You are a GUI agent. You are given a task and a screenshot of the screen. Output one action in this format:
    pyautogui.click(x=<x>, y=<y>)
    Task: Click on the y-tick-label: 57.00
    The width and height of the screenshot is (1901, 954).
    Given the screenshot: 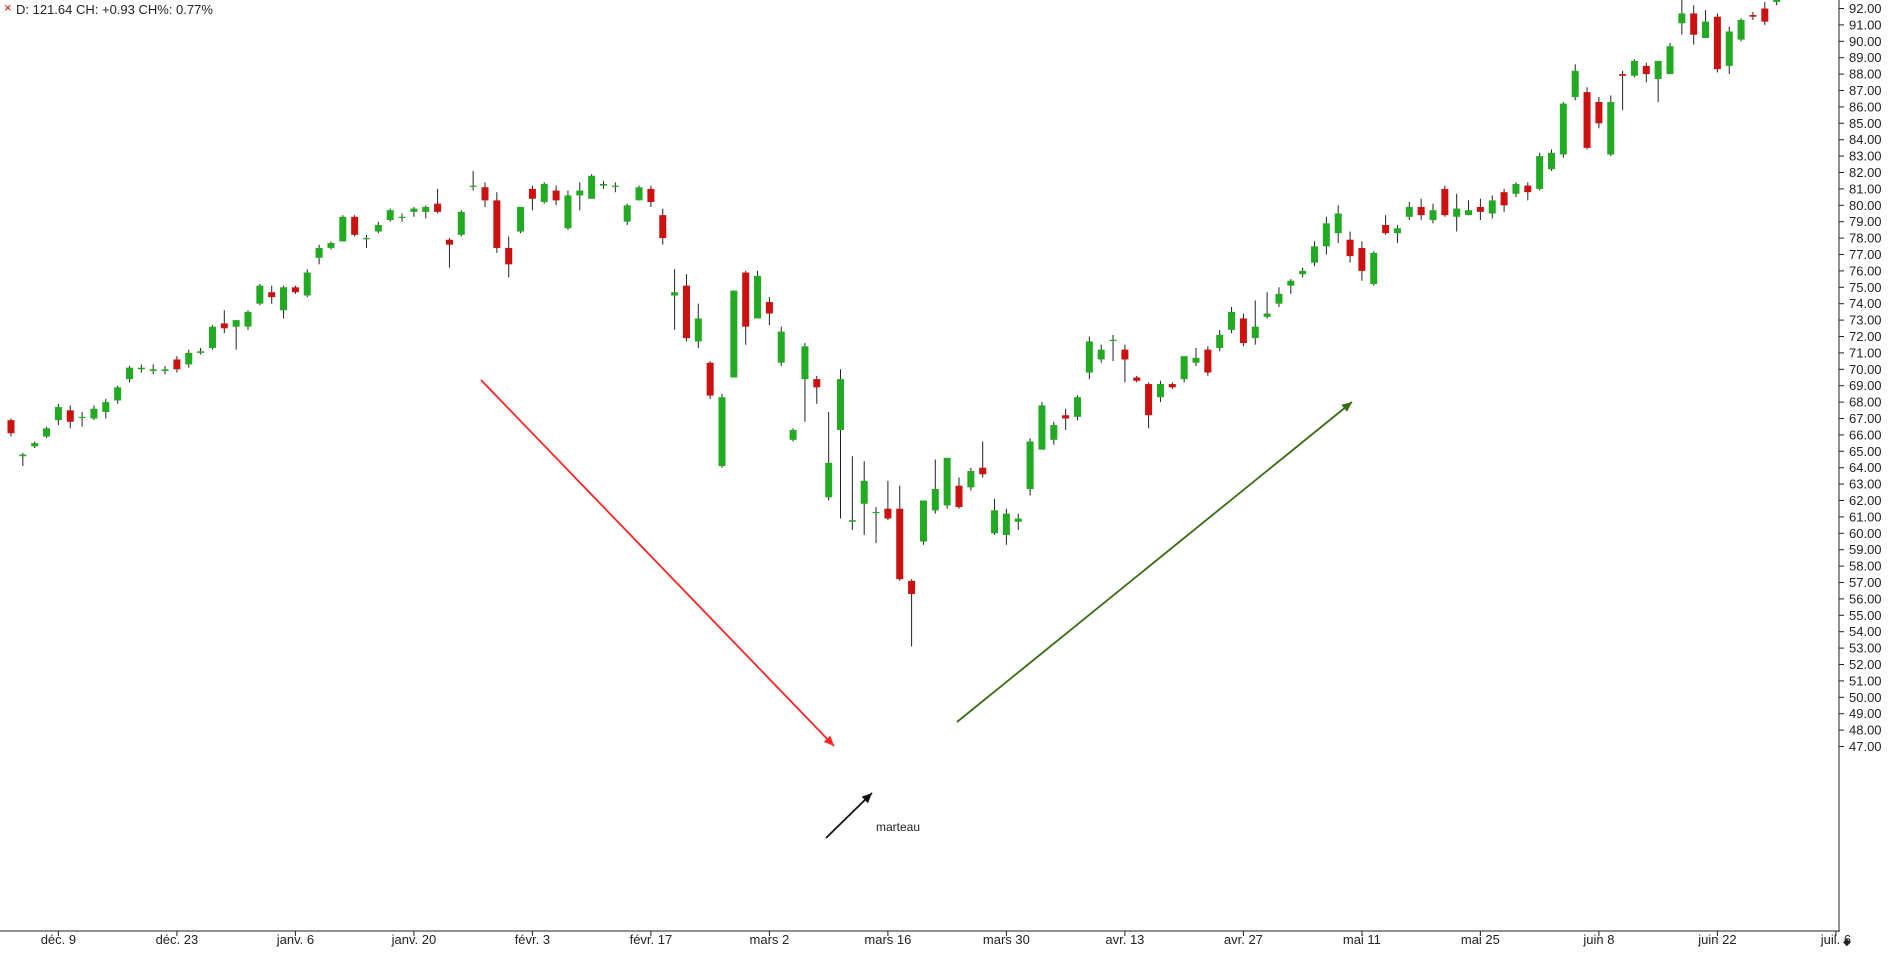 What is the action you would take?
    pyautogui.click(x=1865, y=582)
    